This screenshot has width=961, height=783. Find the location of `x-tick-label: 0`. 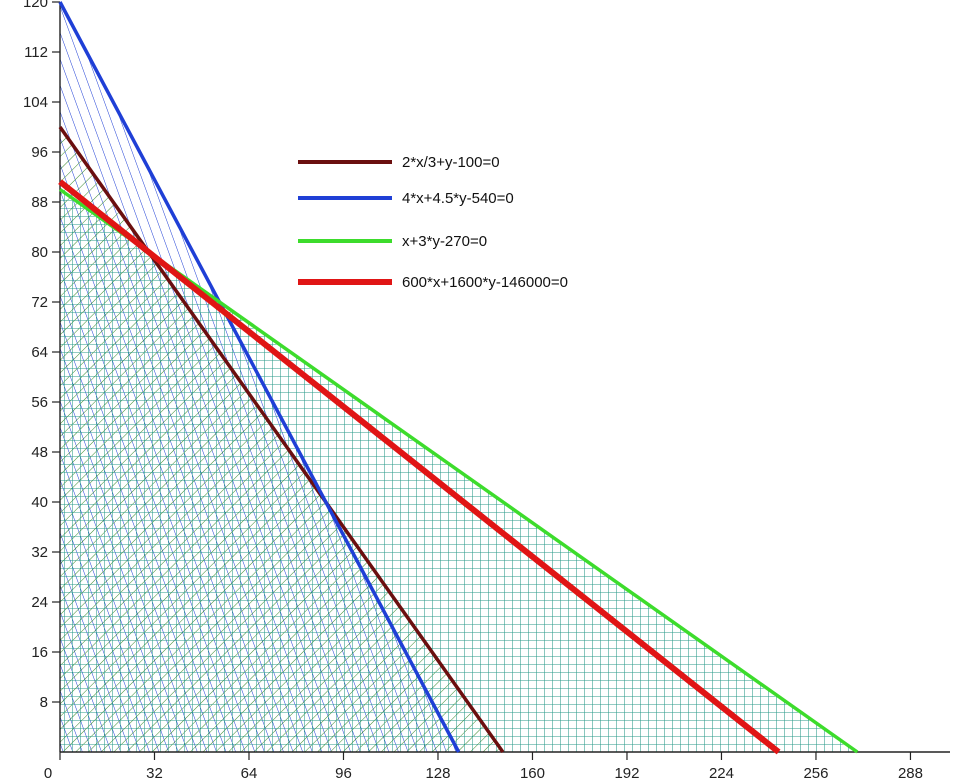

x-tick-label: 0 is located at coordinates (48, 773).